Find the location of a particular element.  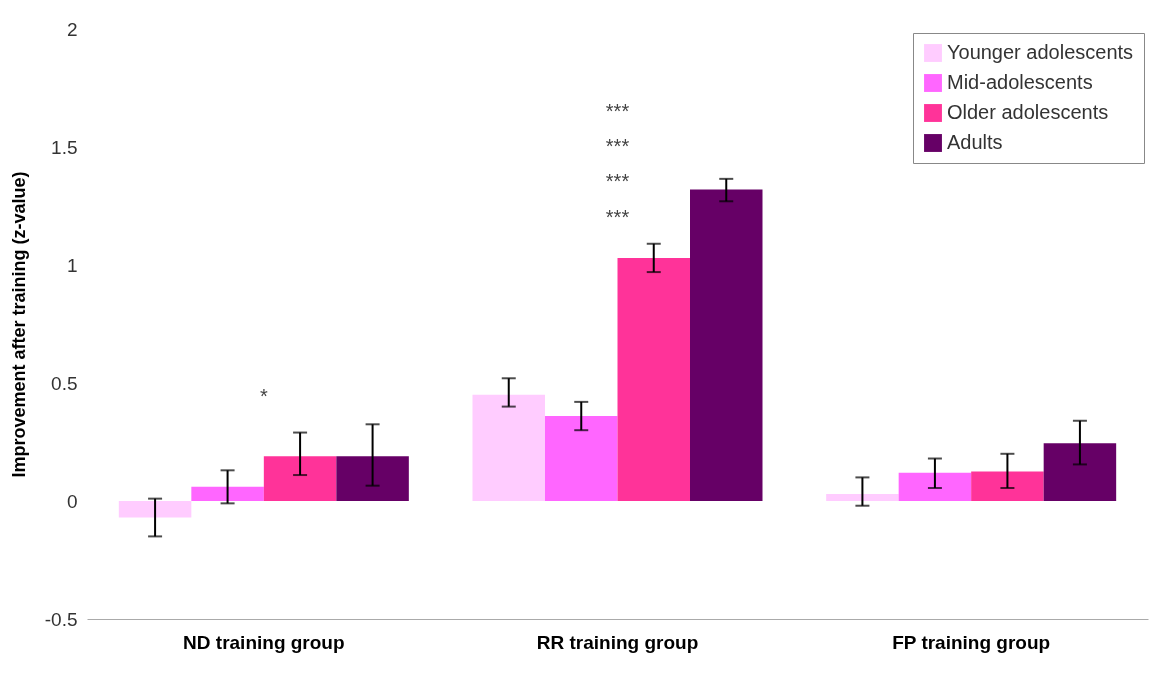

y-tick-label: 1 is located at coordinates (72, 265).